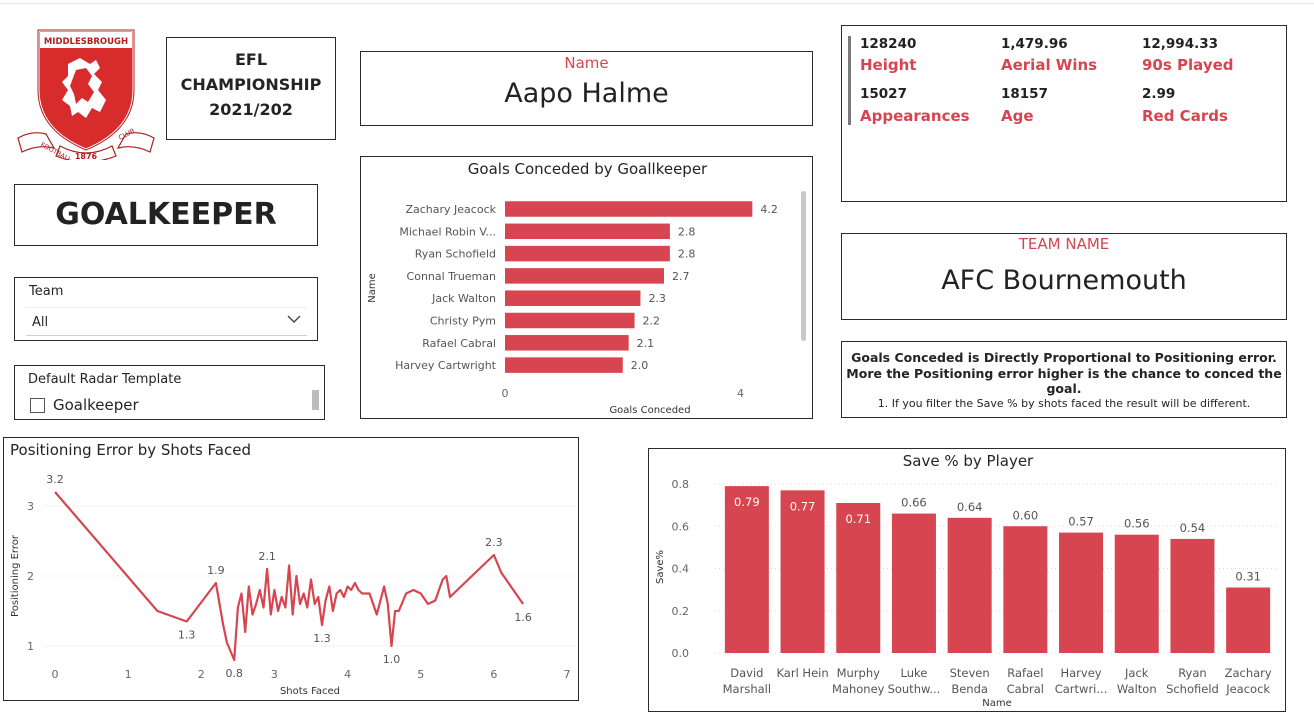  Describe the element at coordinates (803, 506) in the screenshot. I see `data-label: 0.77` at that location.